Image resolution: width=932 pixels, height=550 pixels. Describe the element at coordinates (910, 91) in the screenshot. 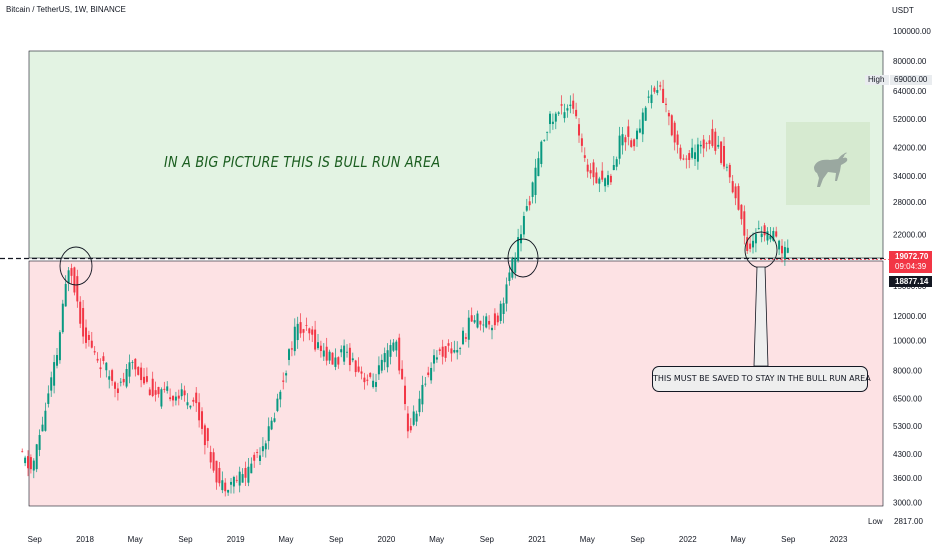

I see `y-tick-label: 64000.00` at that location.